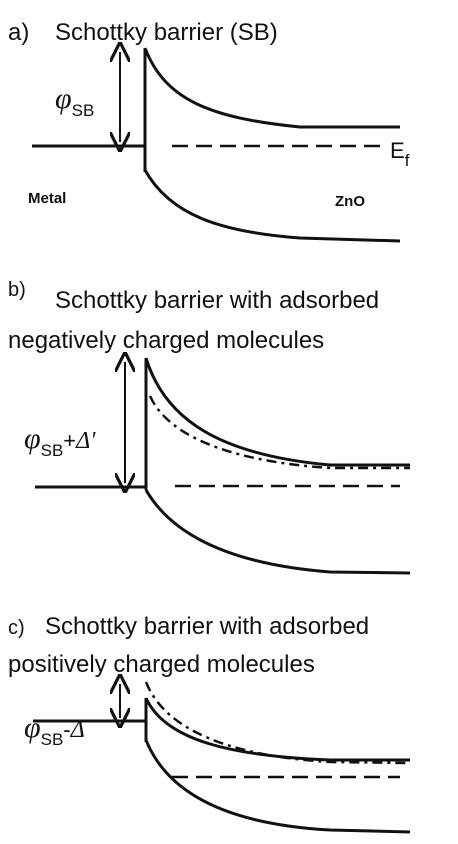 Image resolution: width=458 pixels, height=844 pixels. I want to click on barrier-label: φSB-Δ, so click(54, 730).